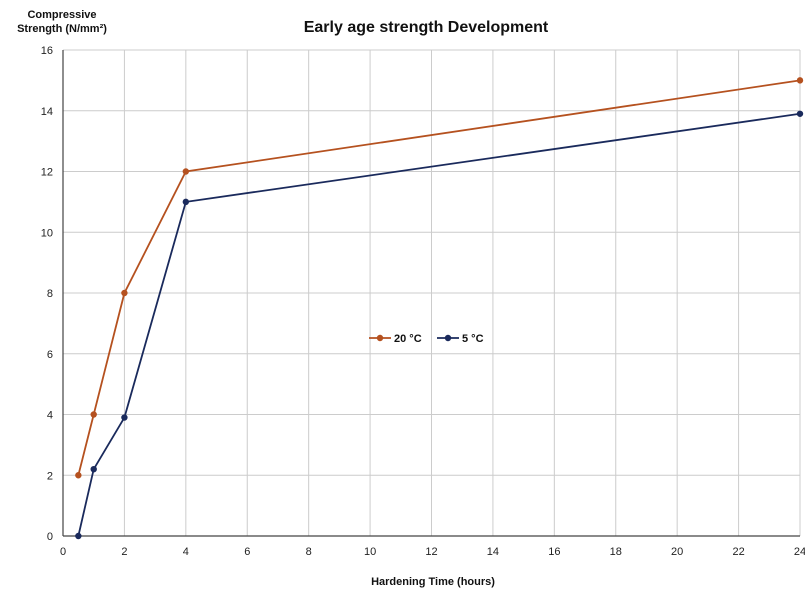  I want to click on x-tick-label: 18, so click(616, 552).